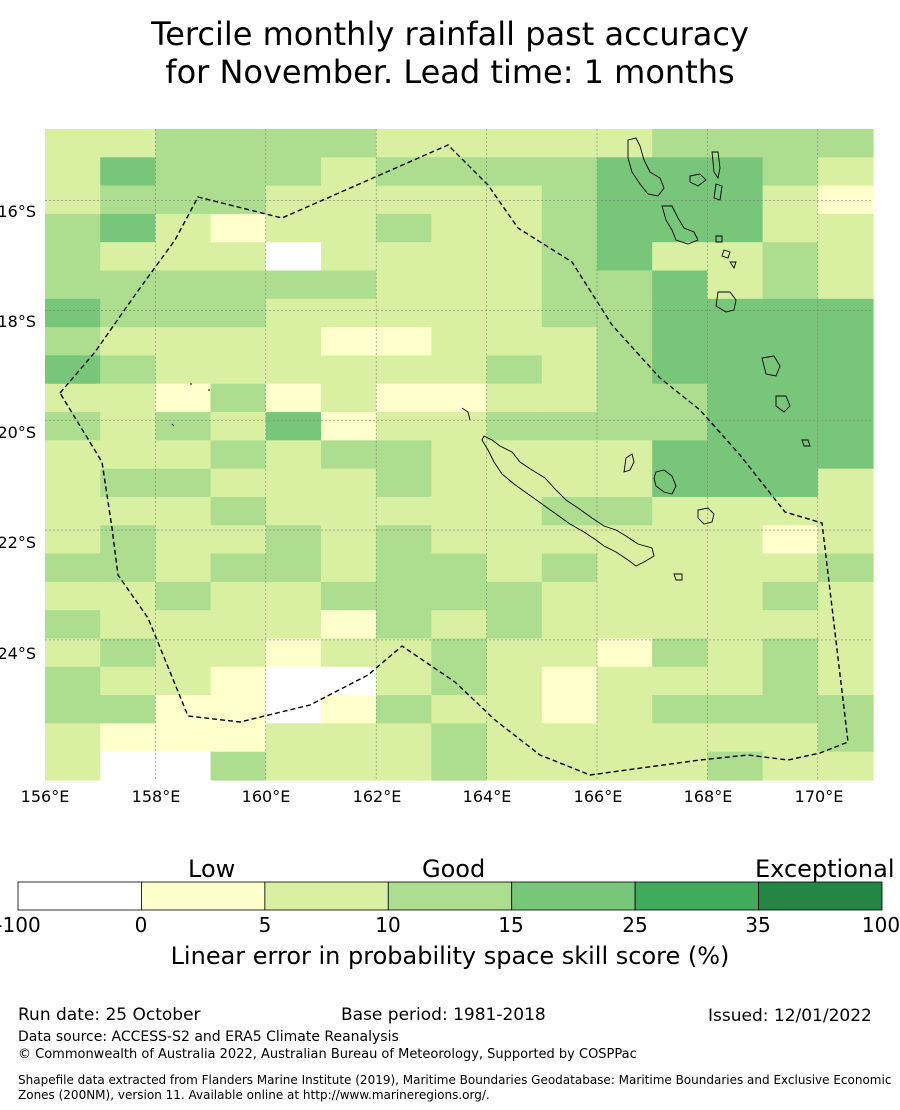 Image resolution: width=900 pixels, height=1110 pixels. Describe the element at coordinates (646, 167) in the screenshot. I see `vanuatu-espiritu-santo` at that location.